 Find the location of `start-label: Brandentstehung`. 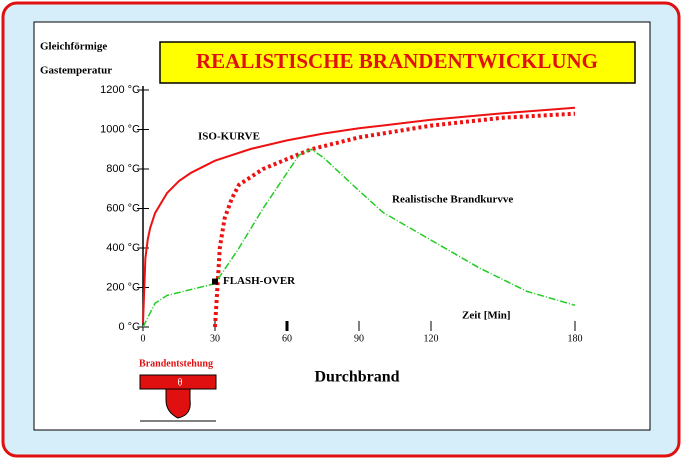

start-label: Brandentstehung is located at coordinates (176, 363).